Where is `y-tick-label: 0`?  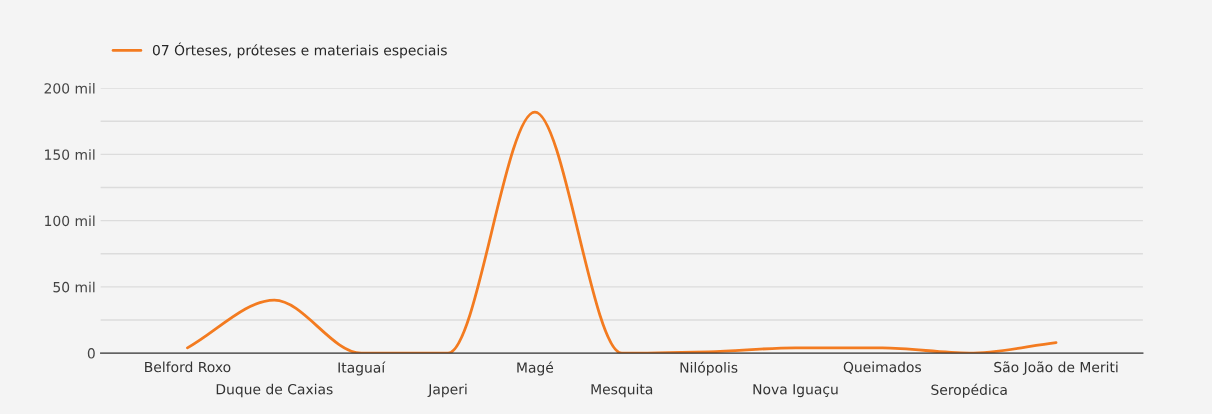
y-tick-label: 0 is located at coordinates (91, 353).